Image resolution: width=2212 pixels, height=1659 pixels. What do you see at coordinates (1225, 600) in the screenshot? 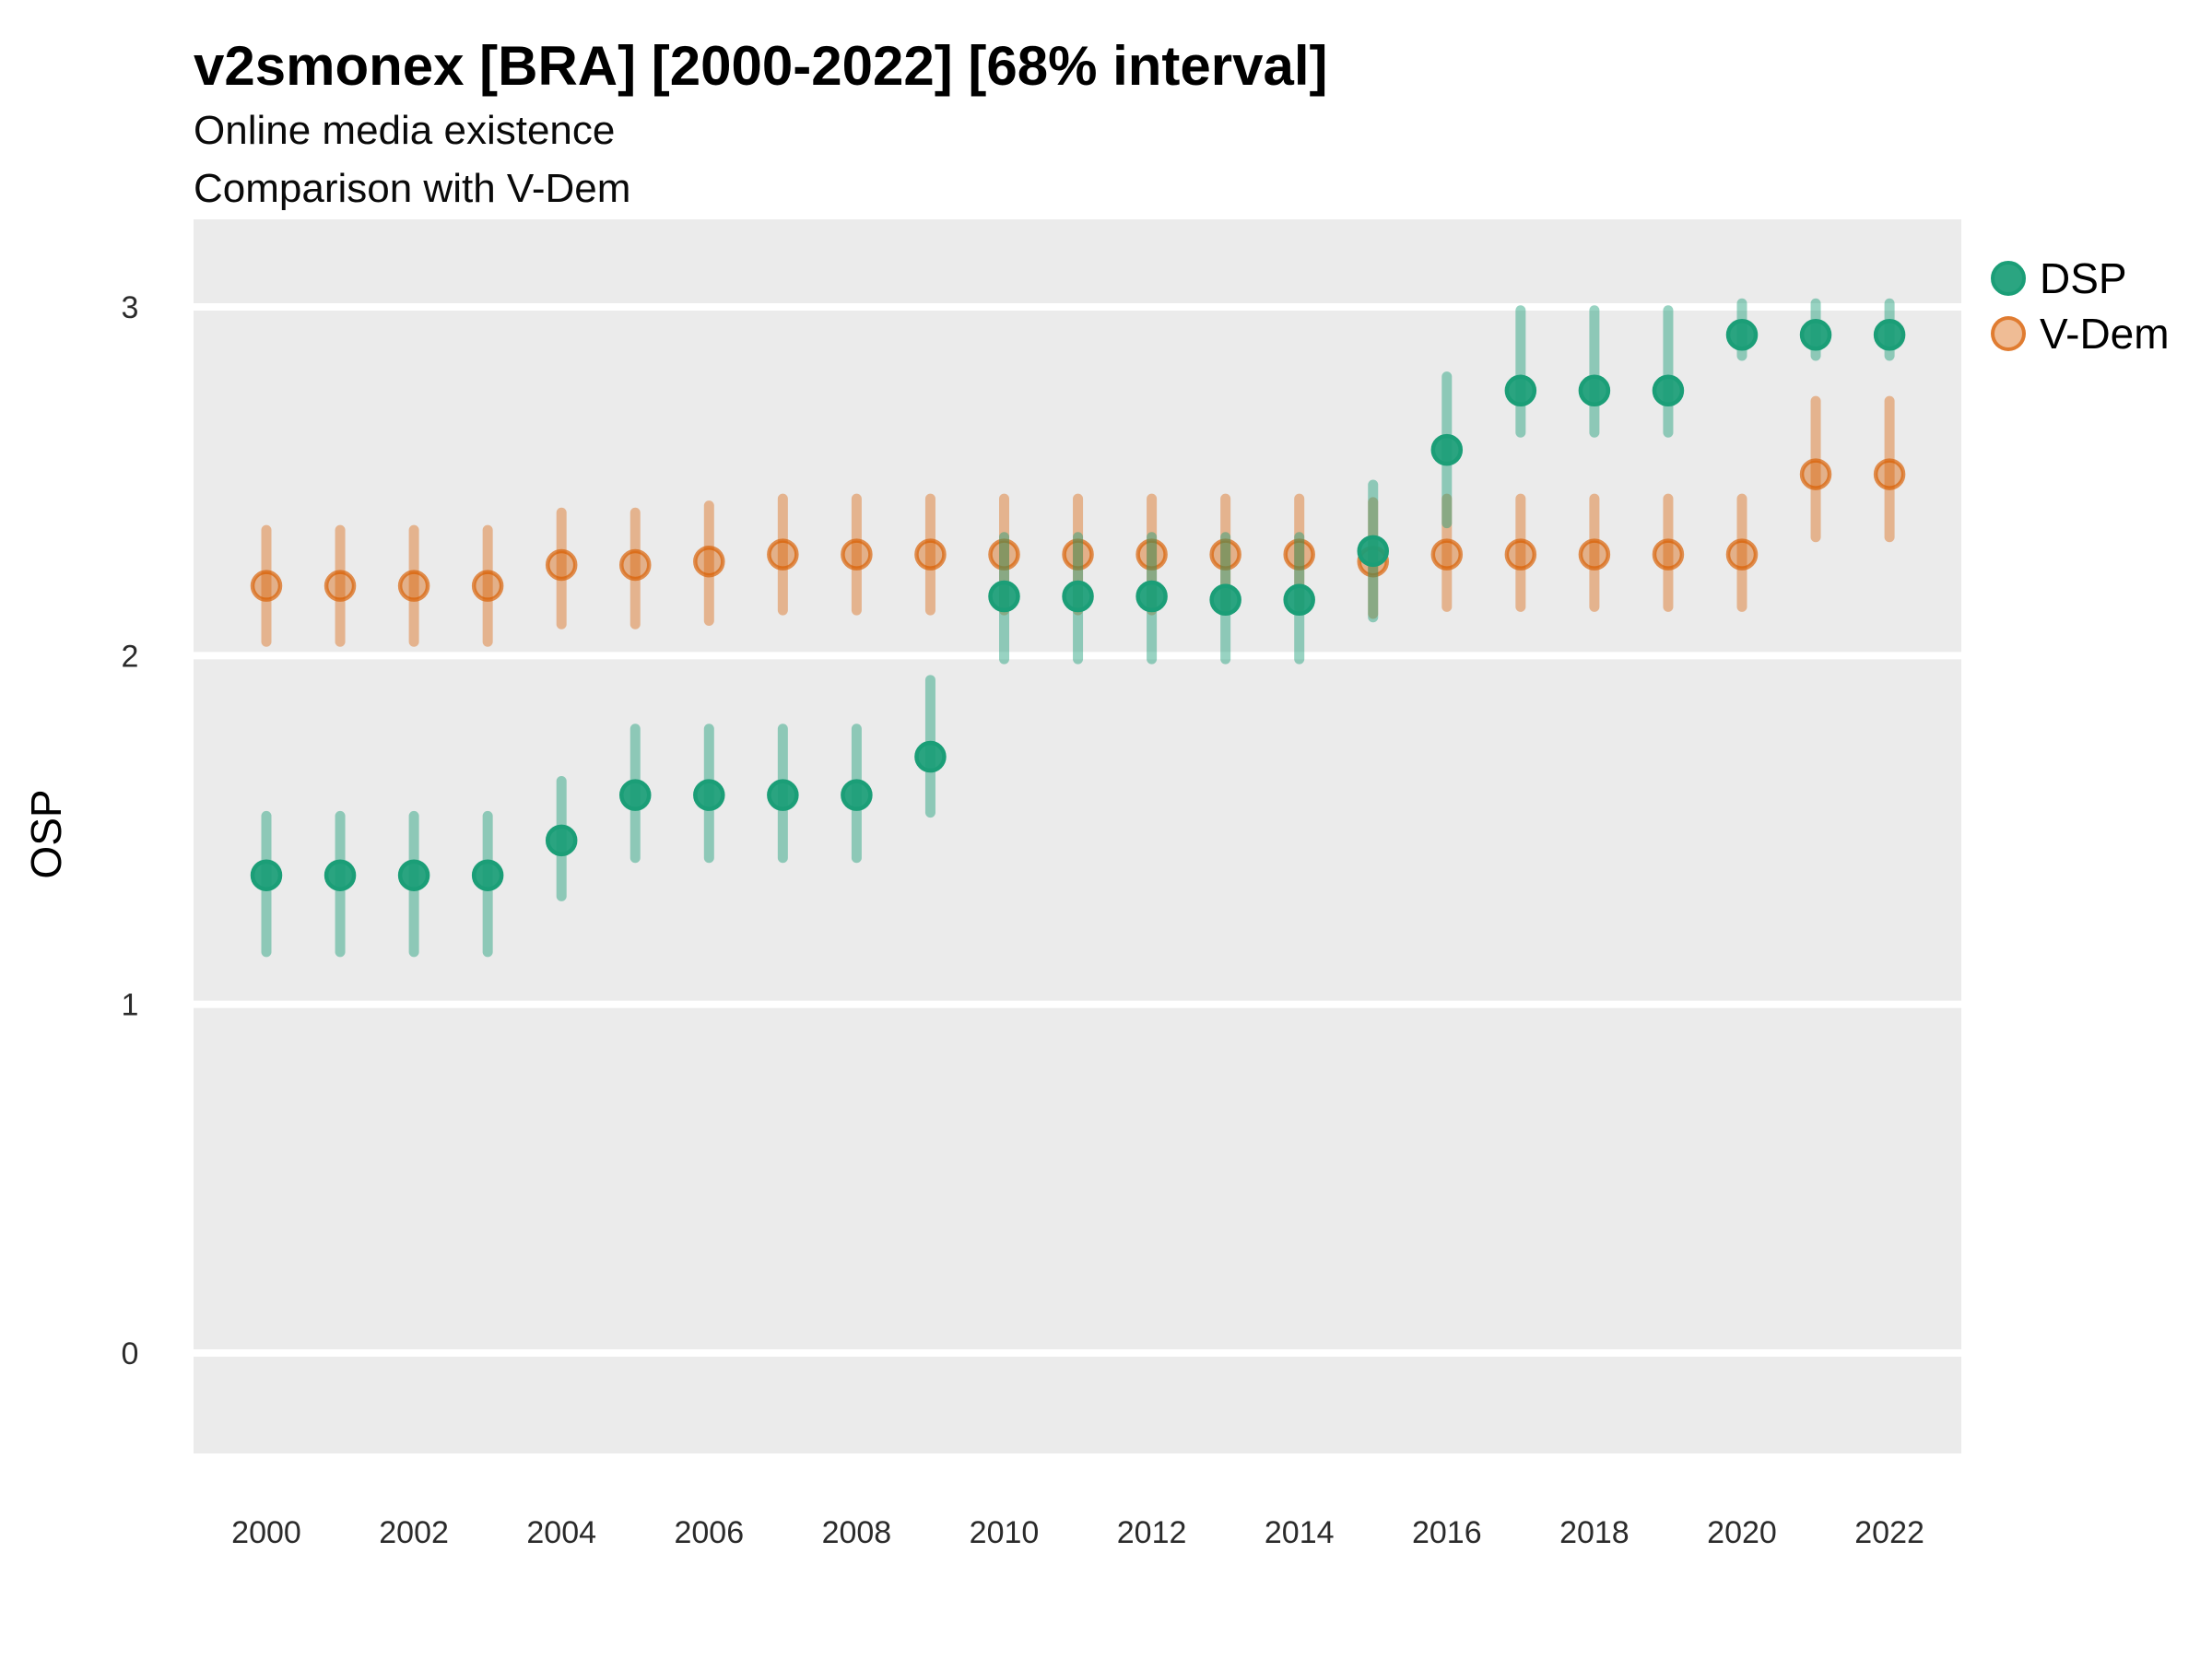
I see `point-dsp-2013` at bounding box center [1225, 600].